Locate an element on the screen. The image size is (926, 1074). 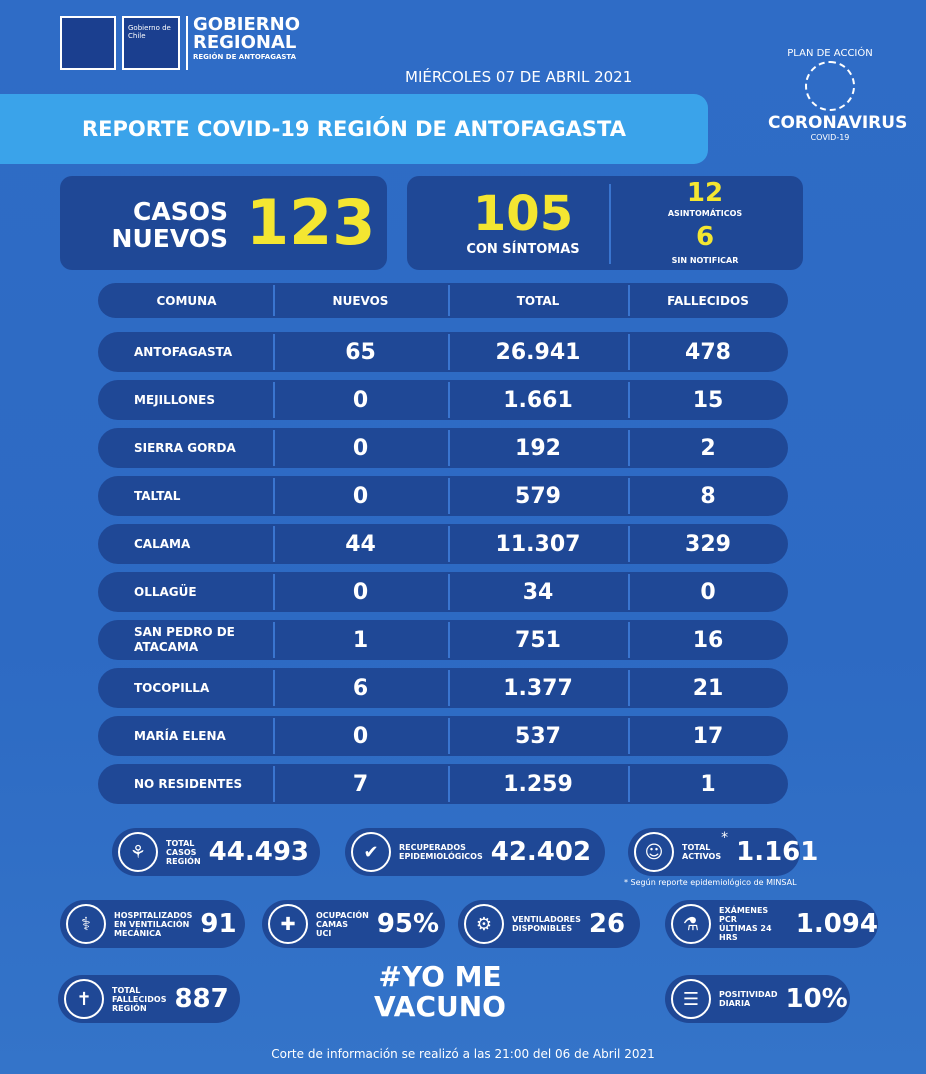
cell: 44 is located at coordinates (360, 544).